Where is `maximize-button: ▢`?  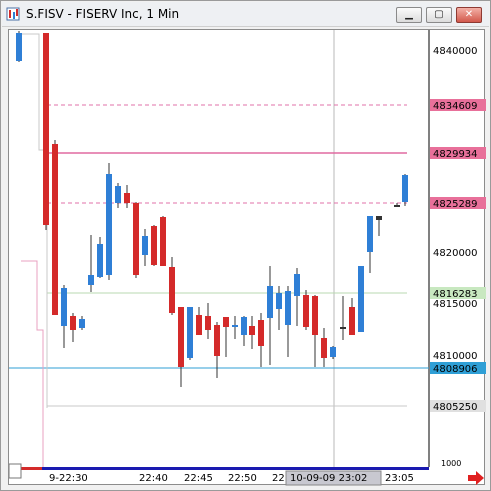 maximize-button: ▢ is located at coordinates (439, 15).